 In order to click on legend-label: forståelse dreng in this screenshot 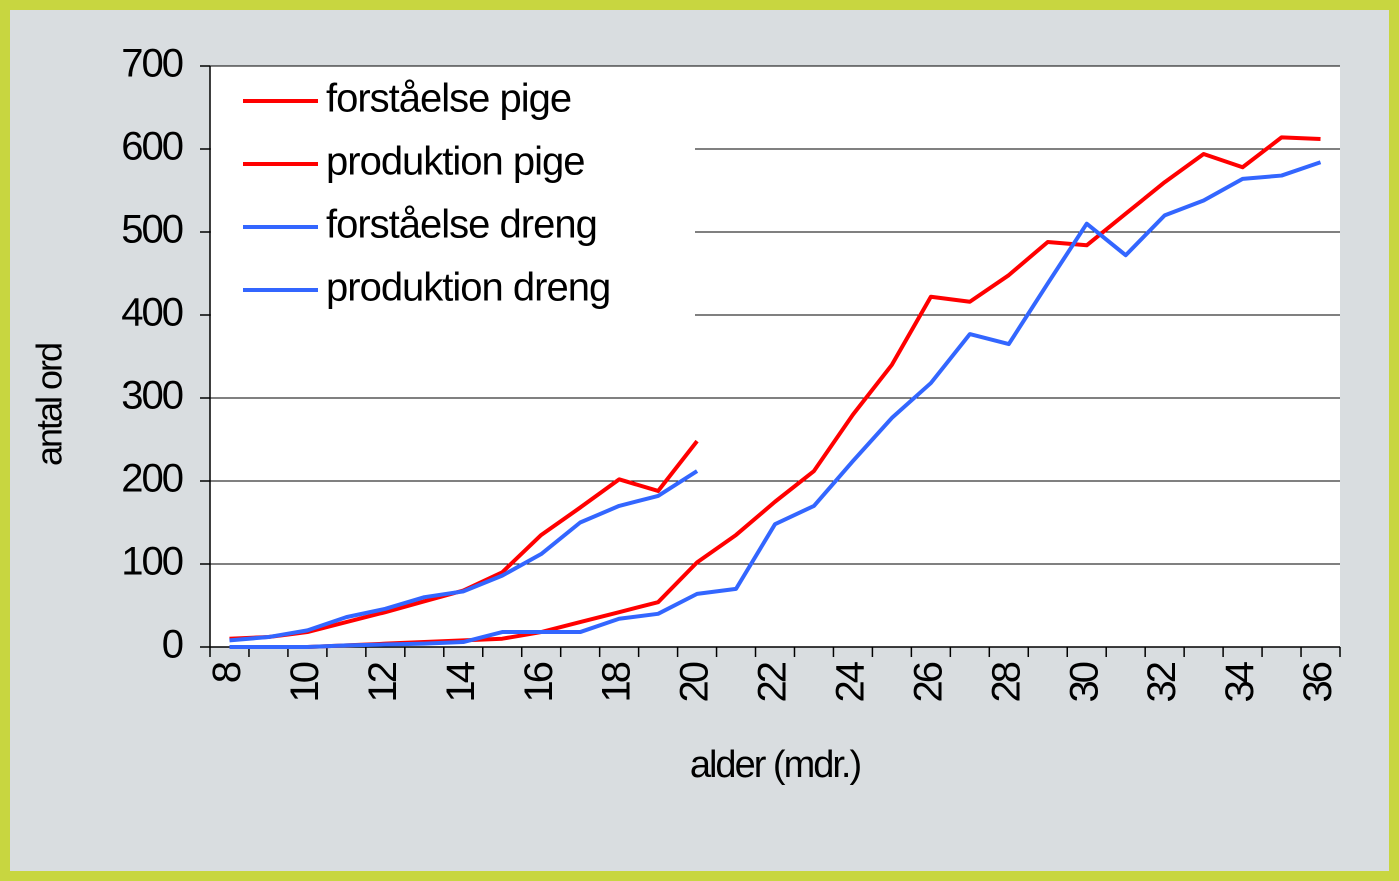, I will do `click(461, 225)`.